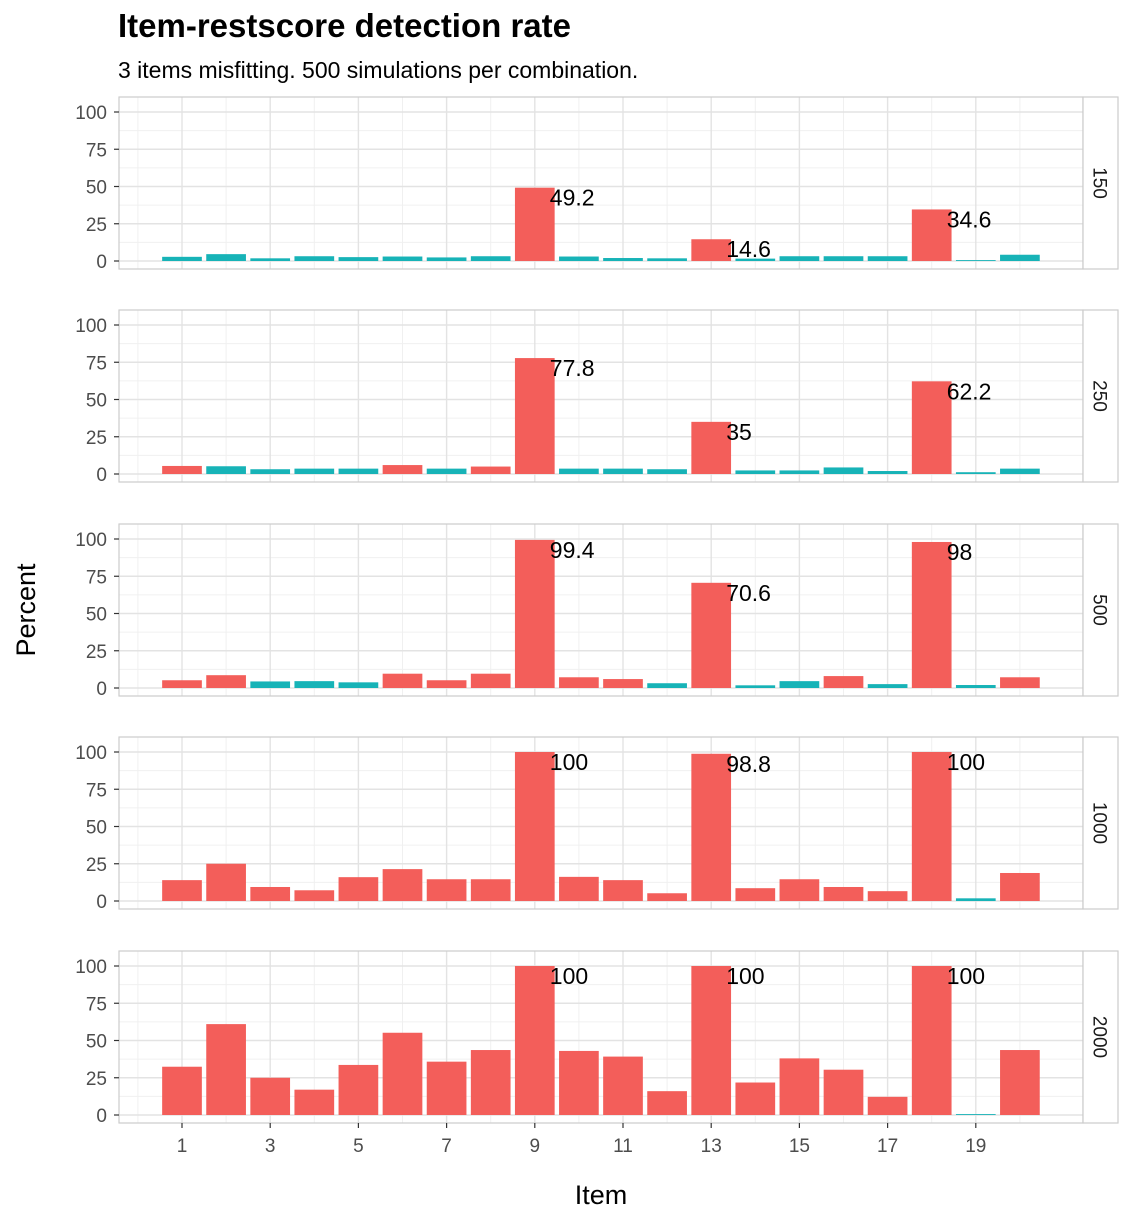 The width and height of the screenshot is (1137, 1225). What do you see at coordinates (572, 368) in the screenshot?
I see `data-label-item-9: 77.8` at bounding box center [572, 368].